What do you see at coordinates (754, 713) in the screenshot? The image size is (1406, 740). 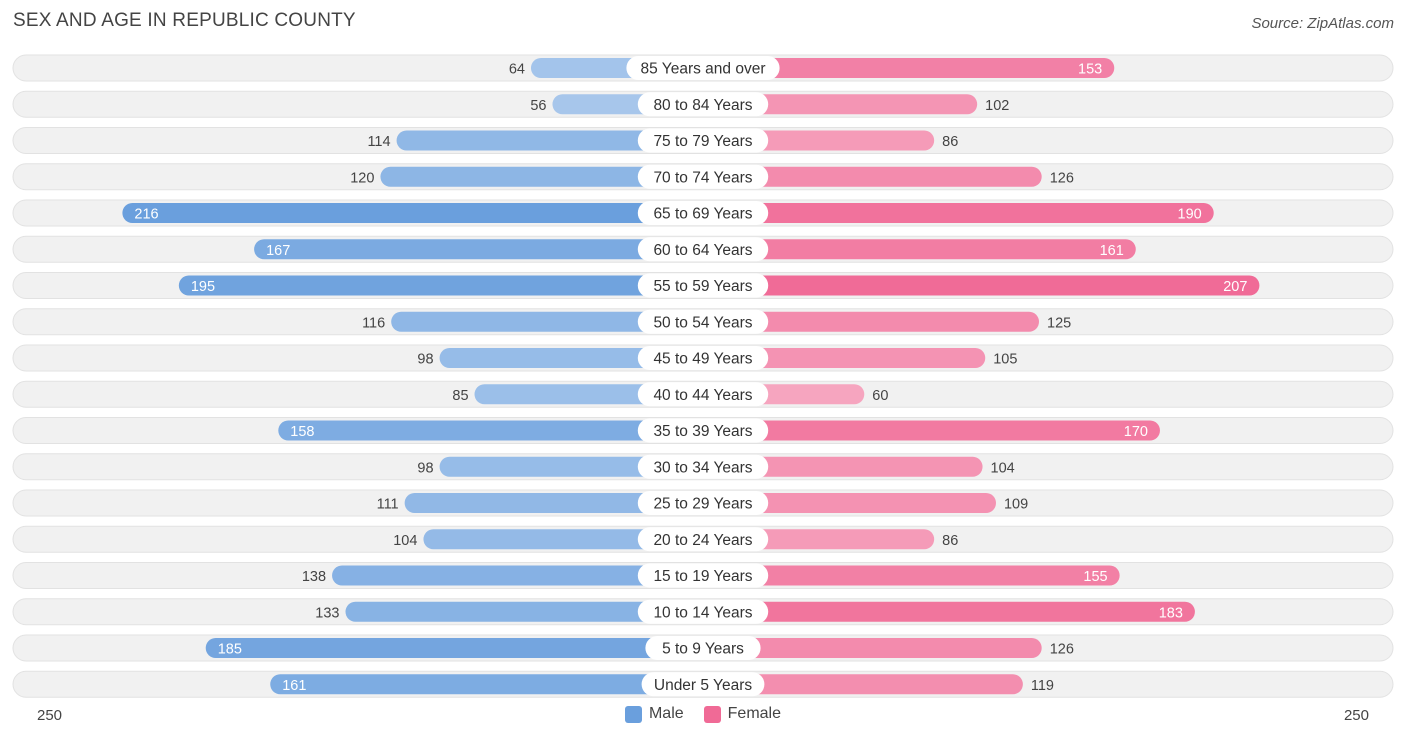 I see `legend-label-female: Female` at bounding box center [754, 713].